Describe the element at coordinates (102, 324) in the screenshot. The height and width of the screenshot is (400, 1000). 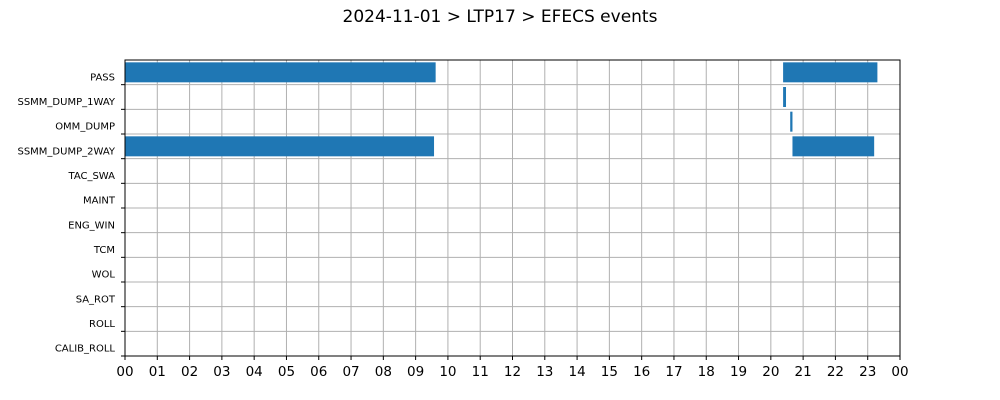
I see `y-tick-label: ROLL` at that location.